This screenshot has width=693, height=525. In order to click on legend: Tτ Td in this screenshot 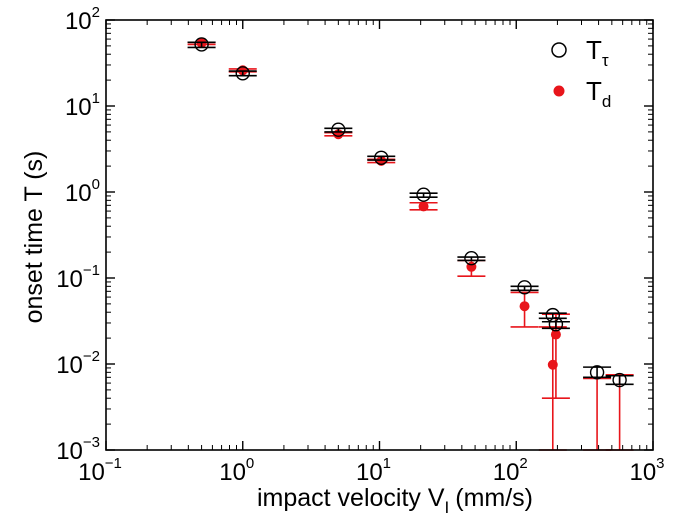, I will do `click(581, 73)`.